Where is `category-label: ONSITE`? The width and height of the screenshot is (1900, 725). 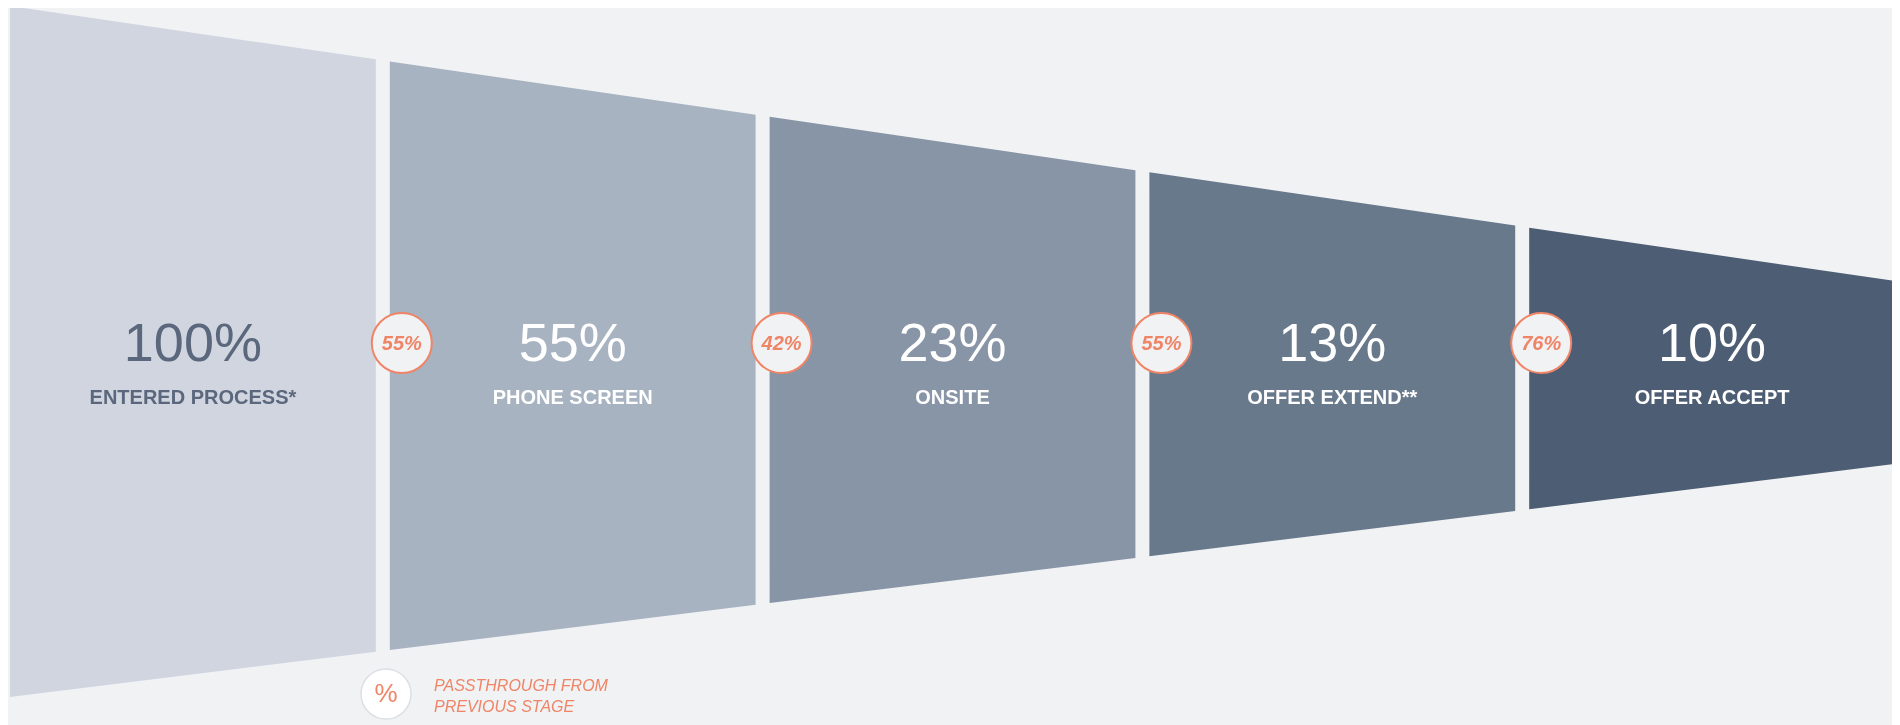
category-label: ONSITE is located at coordinates (952, 397).